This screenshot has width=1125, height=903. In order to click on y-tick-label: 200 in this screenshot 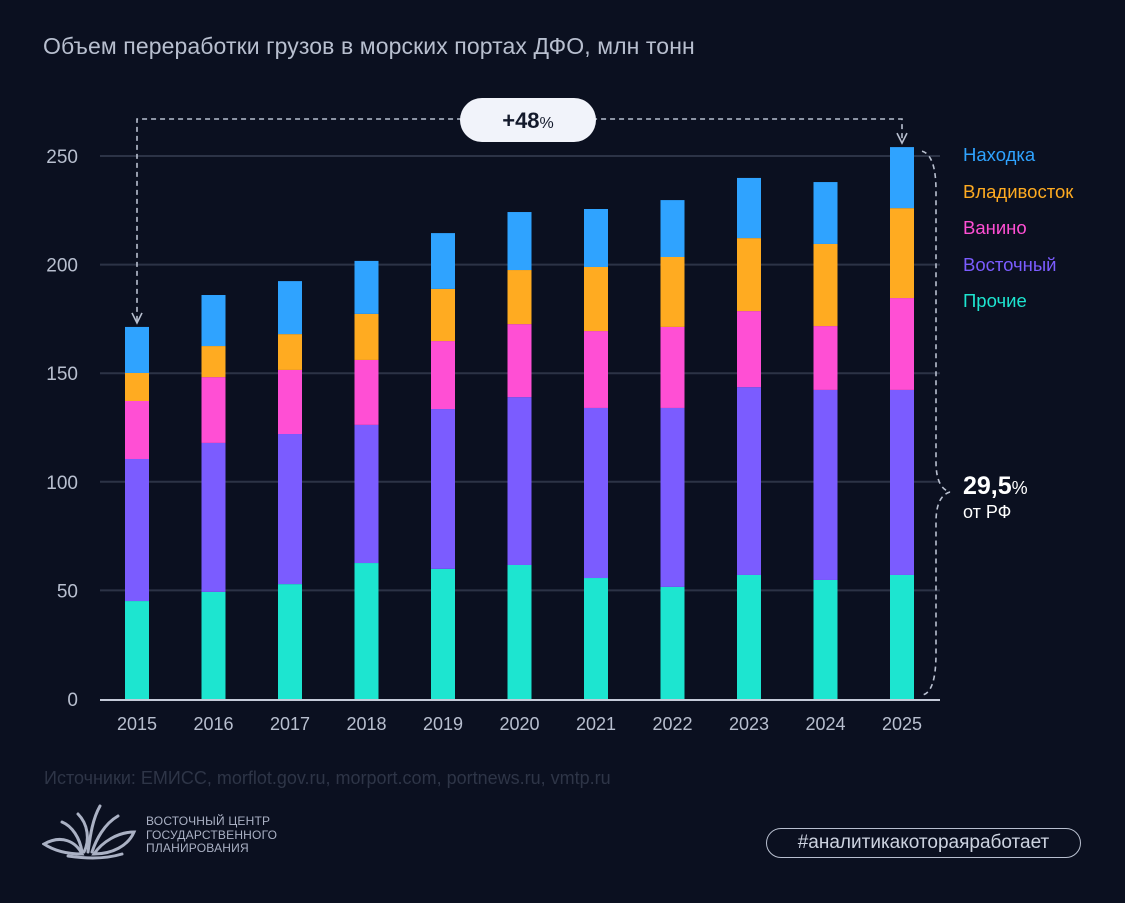, I will do `click(62, 266)`.